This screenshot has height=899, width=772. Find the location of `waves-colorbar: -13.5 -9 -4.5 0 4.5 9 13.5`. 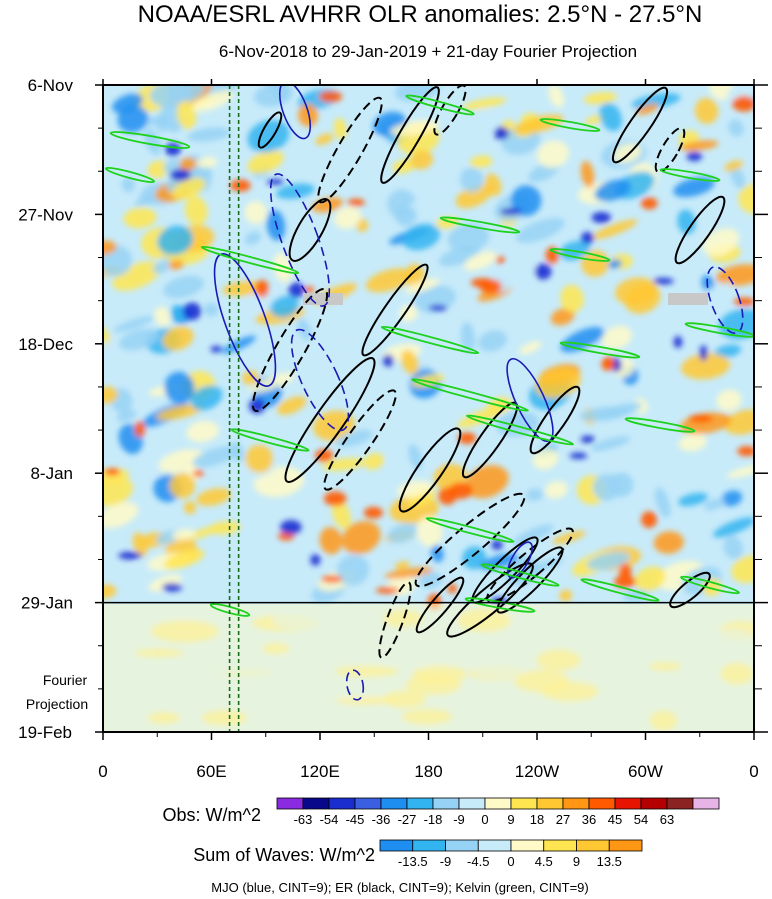

waves-colorbar: -13.5 -9 -4.5 0 4.5 9 13.5 is located at coordinates (511, 854).